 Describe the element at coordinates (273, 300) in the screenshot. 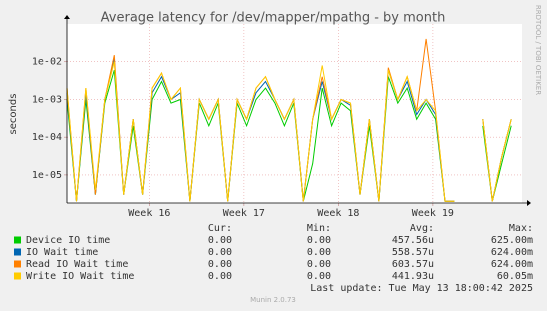

I see `credit: Munin 2.0.73` at that location.